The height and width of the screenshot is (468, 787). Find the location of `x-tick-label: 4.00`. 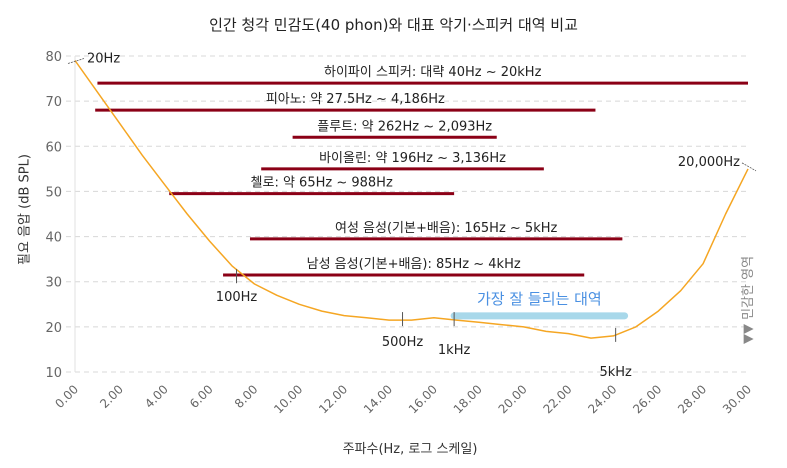

x-tick-label: 4.00 is located at coordinates (156, 396).